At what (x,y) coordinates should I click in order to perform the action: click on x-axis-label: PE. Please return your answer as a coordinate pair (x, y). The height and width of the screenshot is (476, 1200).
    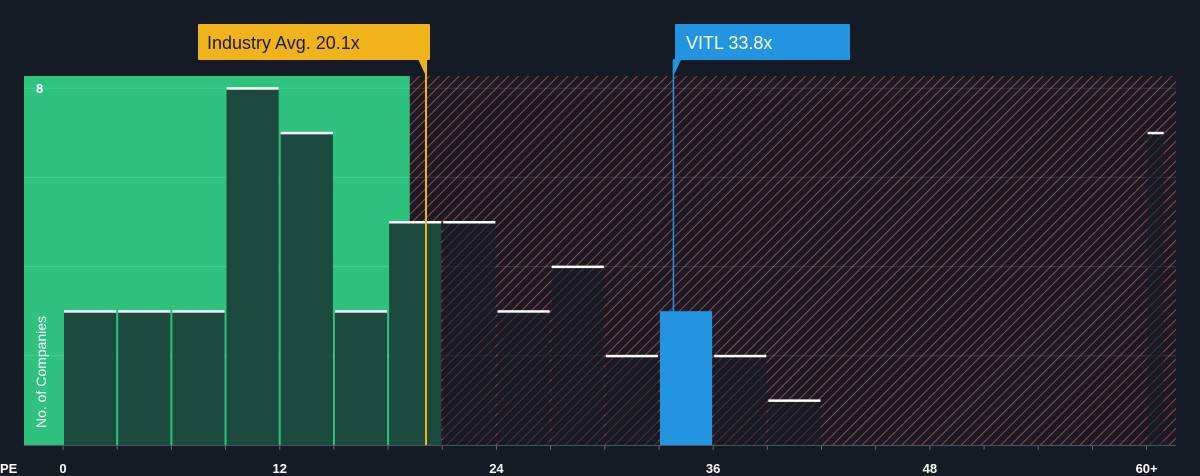
    Looking at the image, I should click on (9, 468).